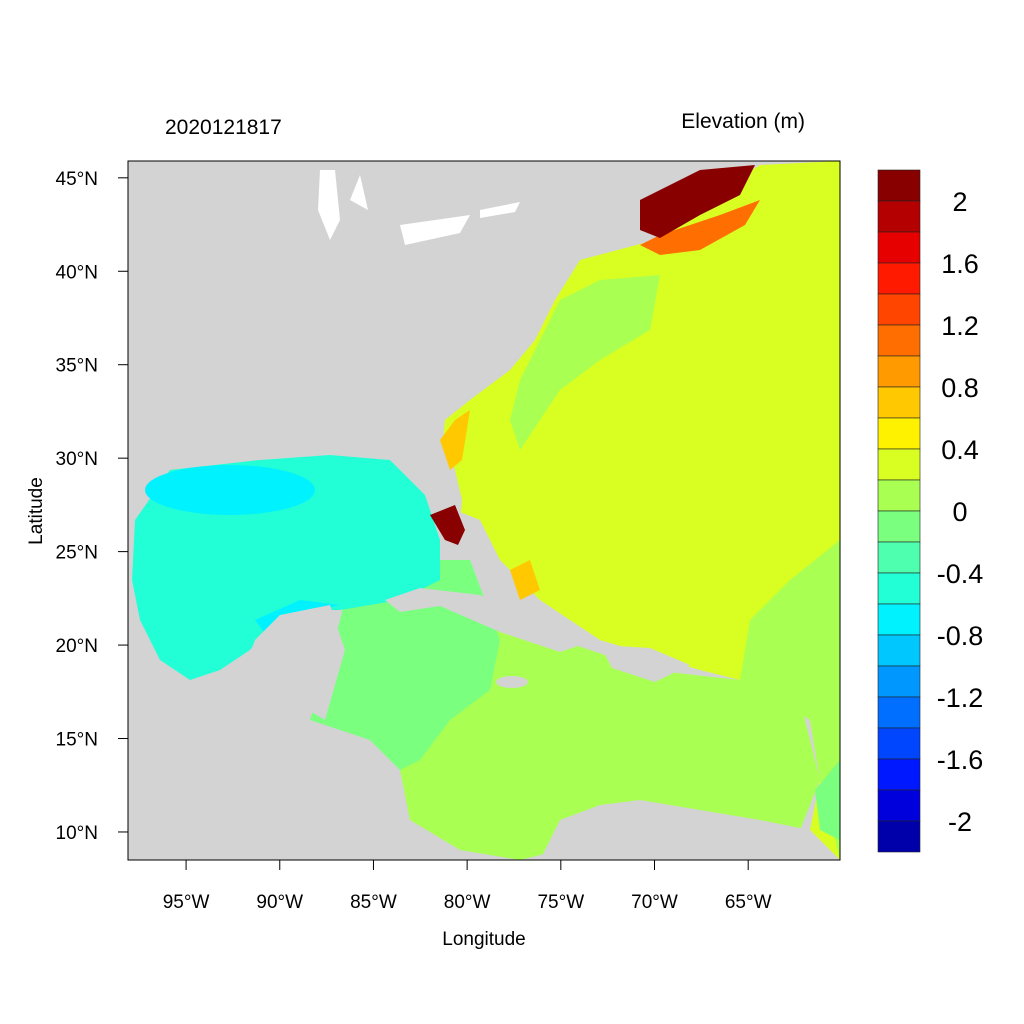 This screenshot has width=1024, height=1024. I want to click on colorbar-label: -1.6, so click(960, 760).